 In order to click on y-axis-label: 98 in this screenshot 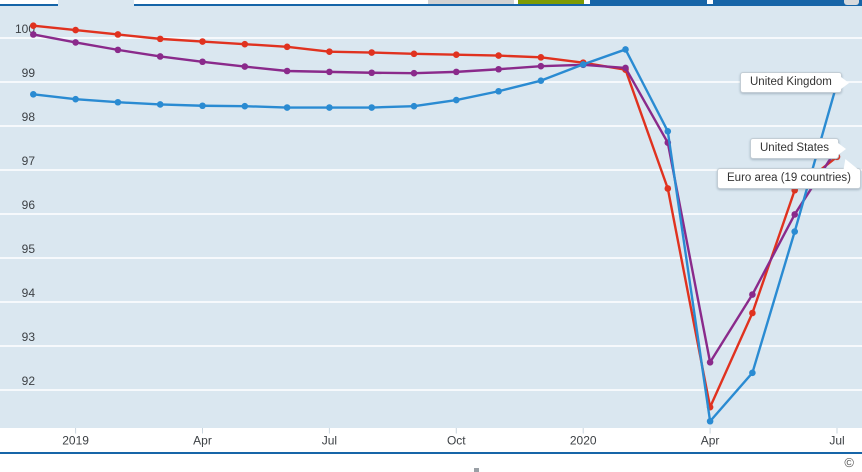, I will do `click(29, 117)`.